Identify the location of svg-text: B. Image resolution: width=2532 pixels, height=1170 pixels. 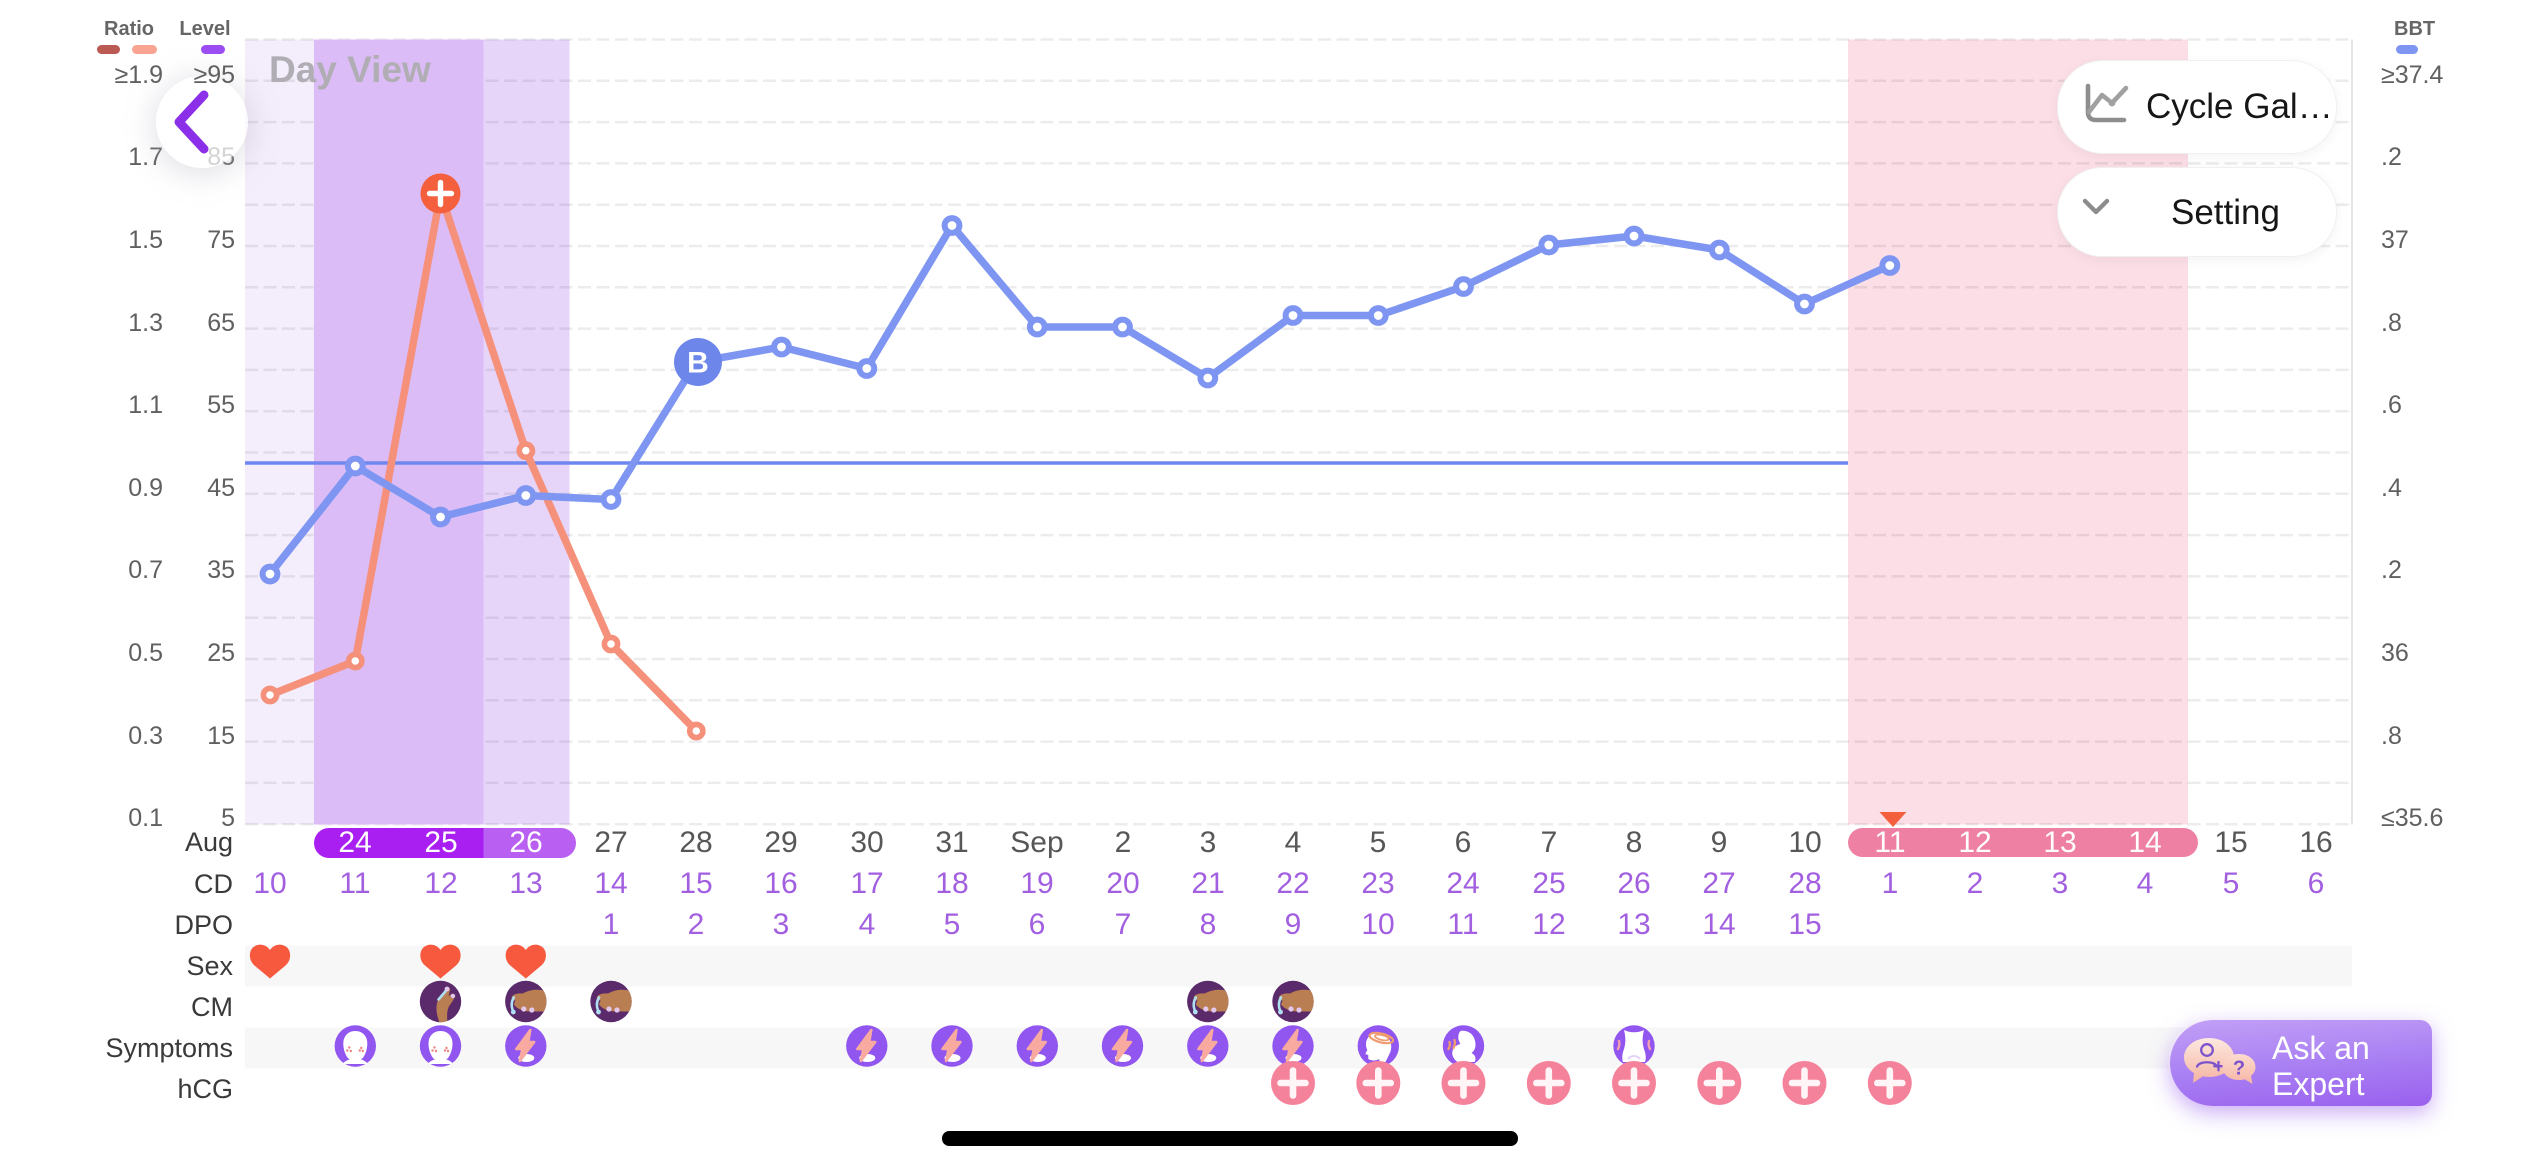
(698, 363).